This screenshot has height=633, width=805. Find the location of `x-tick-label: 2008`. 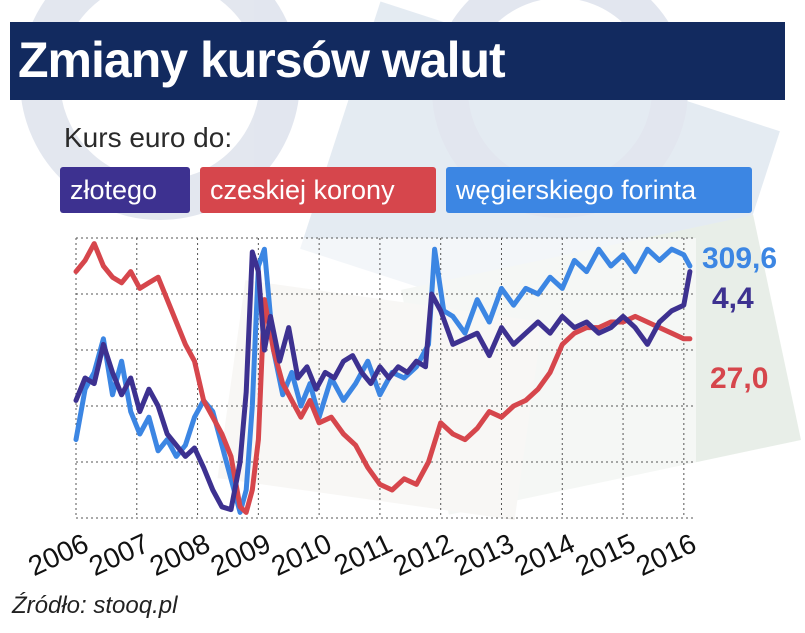

x-tick-label: 2008 is located at coordinates (180, 554).